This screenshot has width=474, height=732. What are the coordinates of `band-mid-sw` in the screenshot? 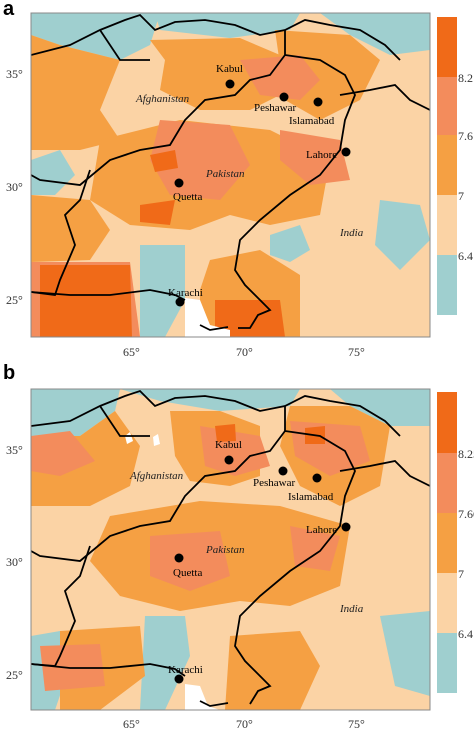 It's located at (70, 228).